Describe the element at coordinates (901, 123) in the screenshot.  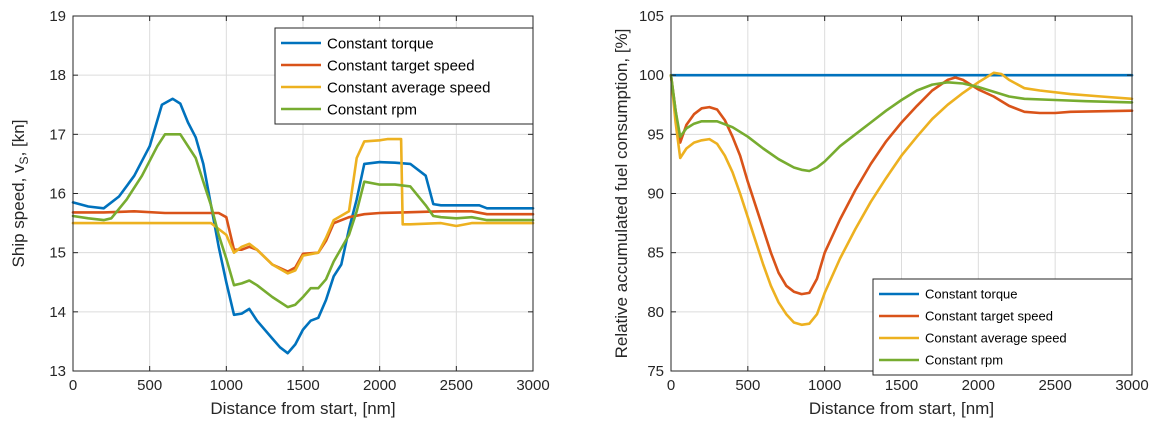
I see `series-line-constant-rpm` at that location.